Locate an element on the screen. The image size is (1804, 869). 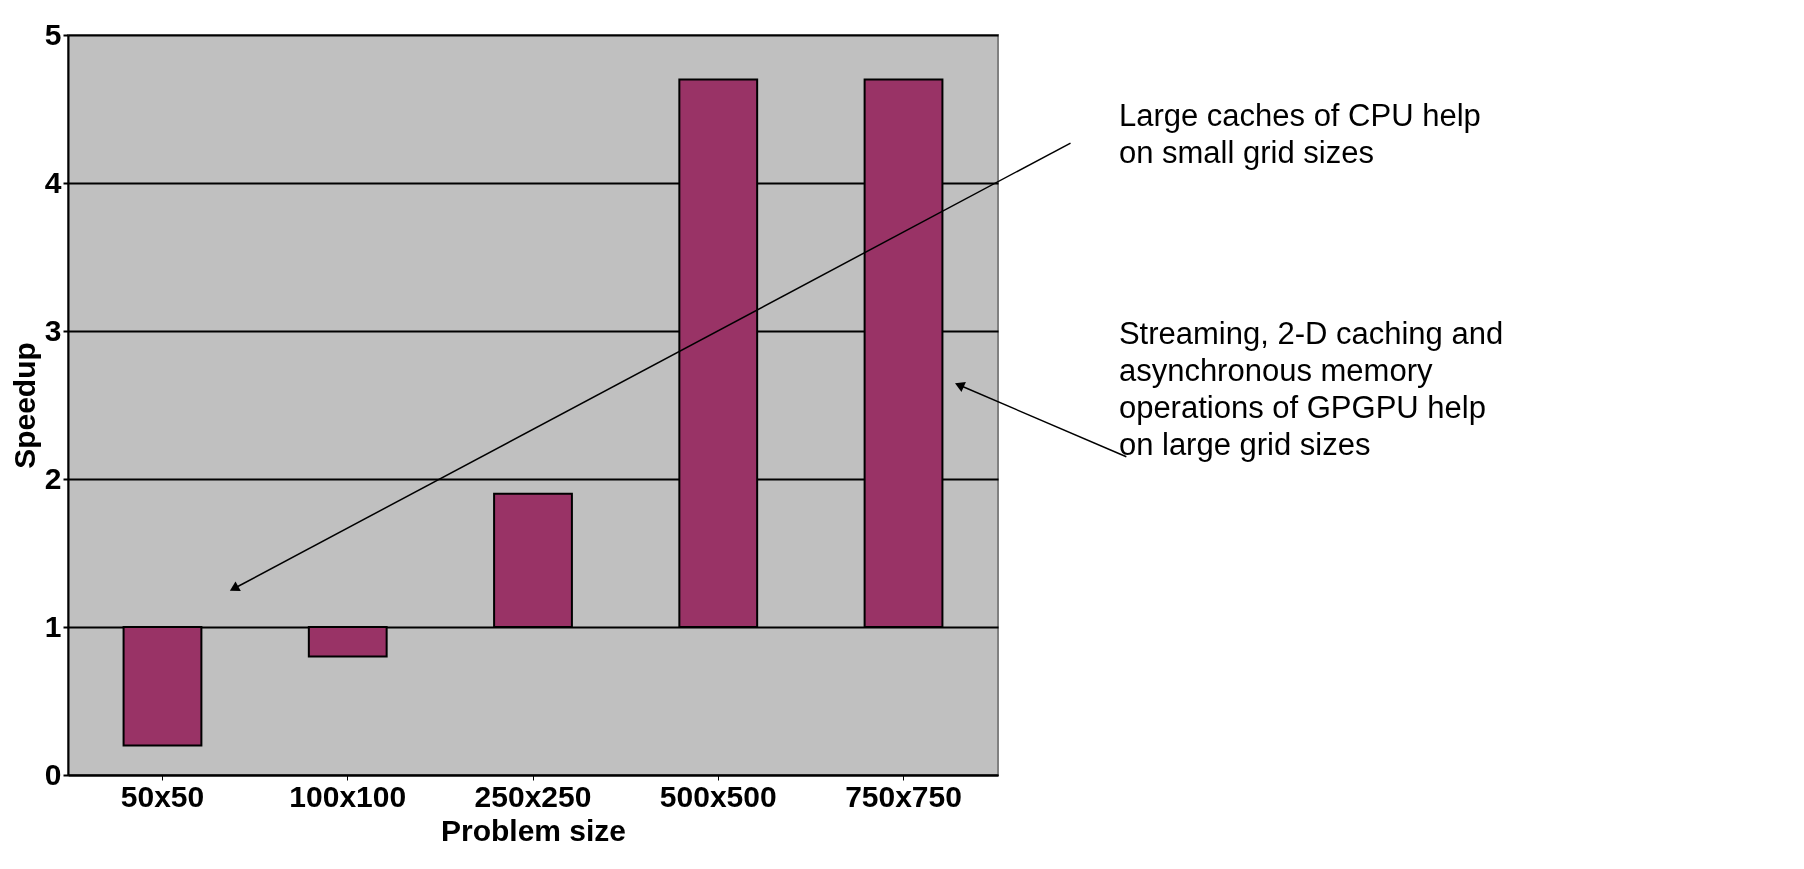
text: Large caches of CPU help on small grid sizes is located at coordinates (1299, 133).